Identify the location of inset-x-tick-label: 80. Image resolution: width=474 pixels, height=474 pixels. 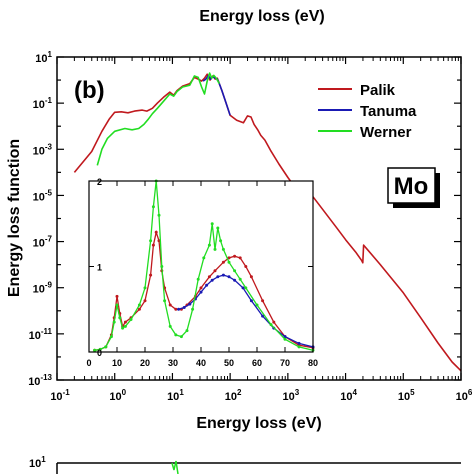
(313, 363).